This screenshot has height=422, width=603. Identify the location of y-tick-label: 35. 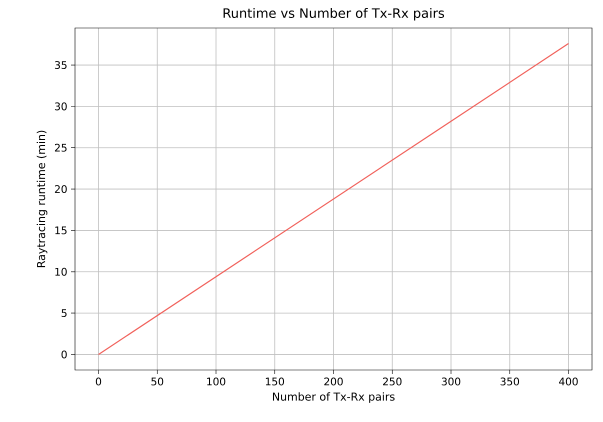
(60, 65).